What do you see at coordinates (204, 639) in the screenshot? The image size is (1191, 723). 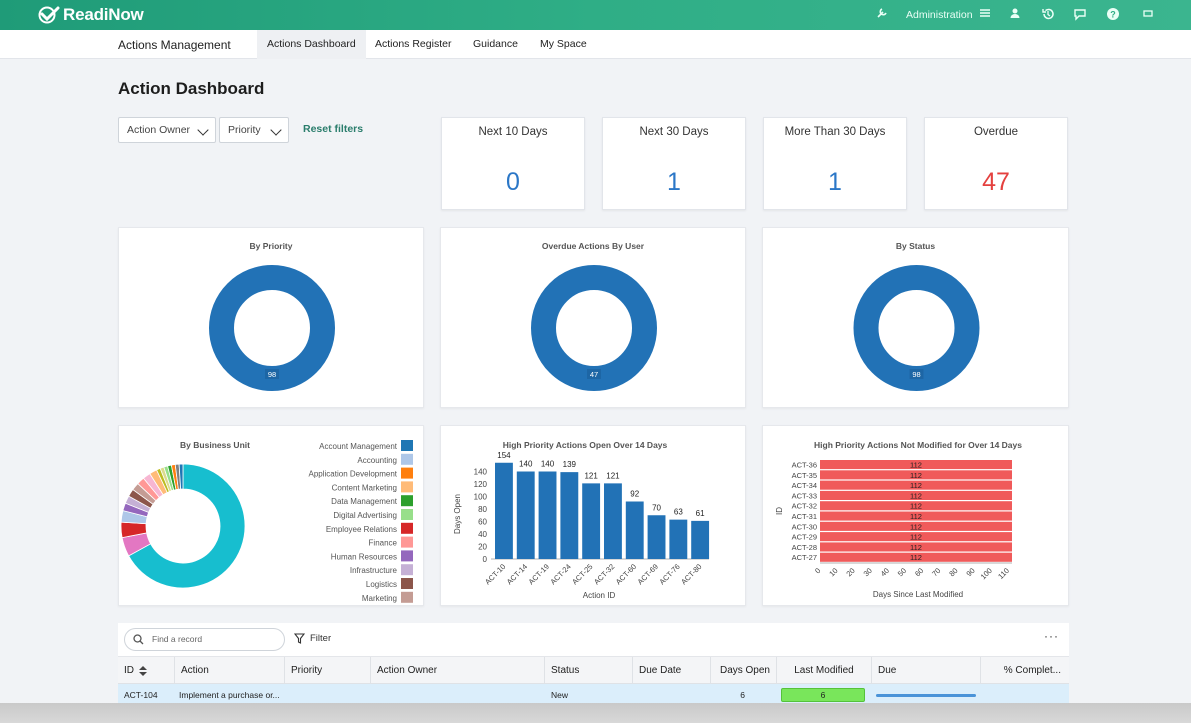 I see `search-input: Find a record` at bounding box center [204, 639].